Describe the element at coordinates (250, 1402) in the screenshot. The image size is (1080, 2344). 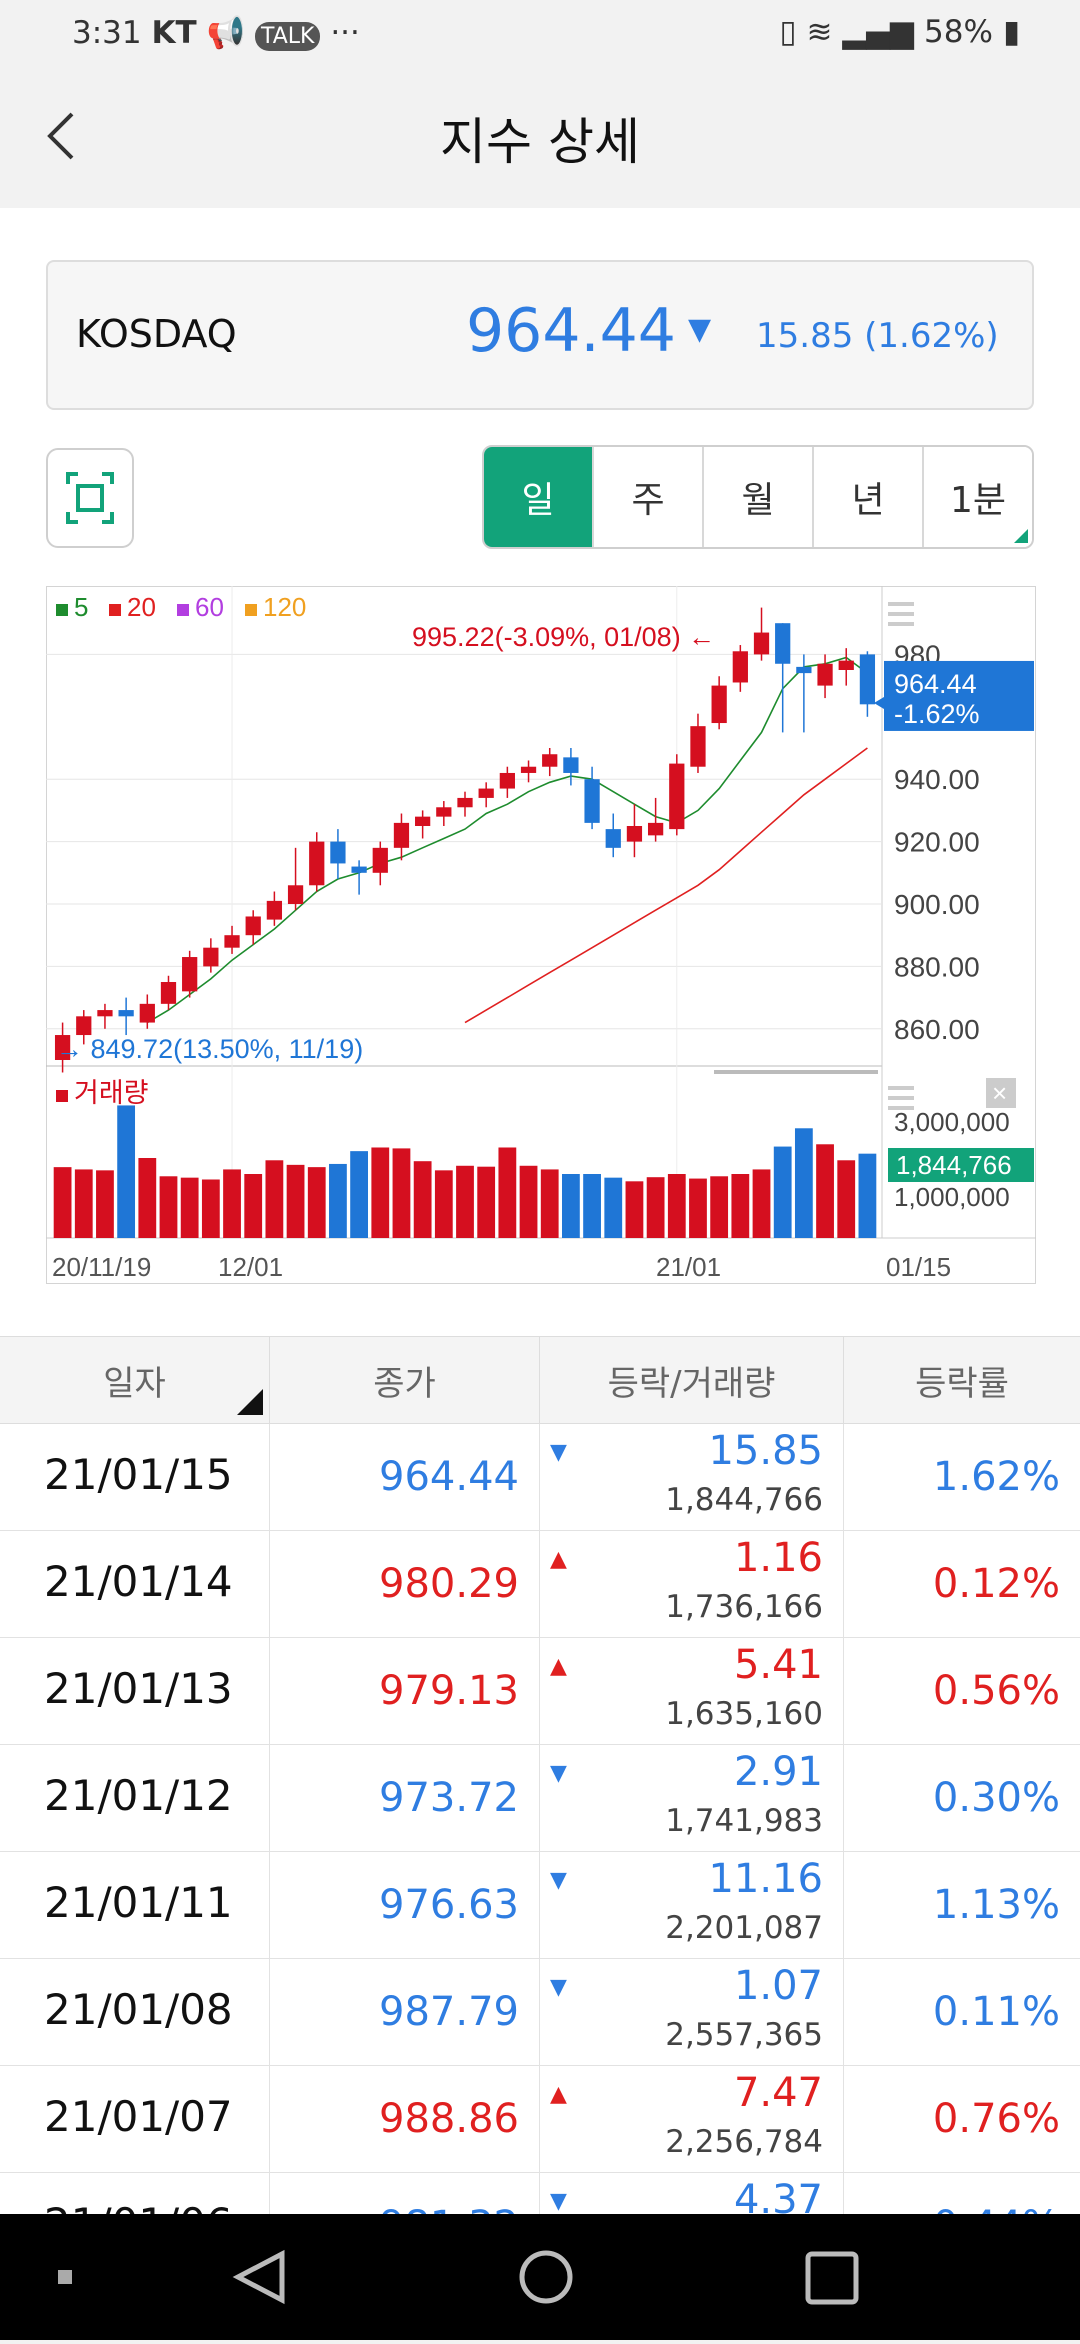
I see `sort-icon` at that location.